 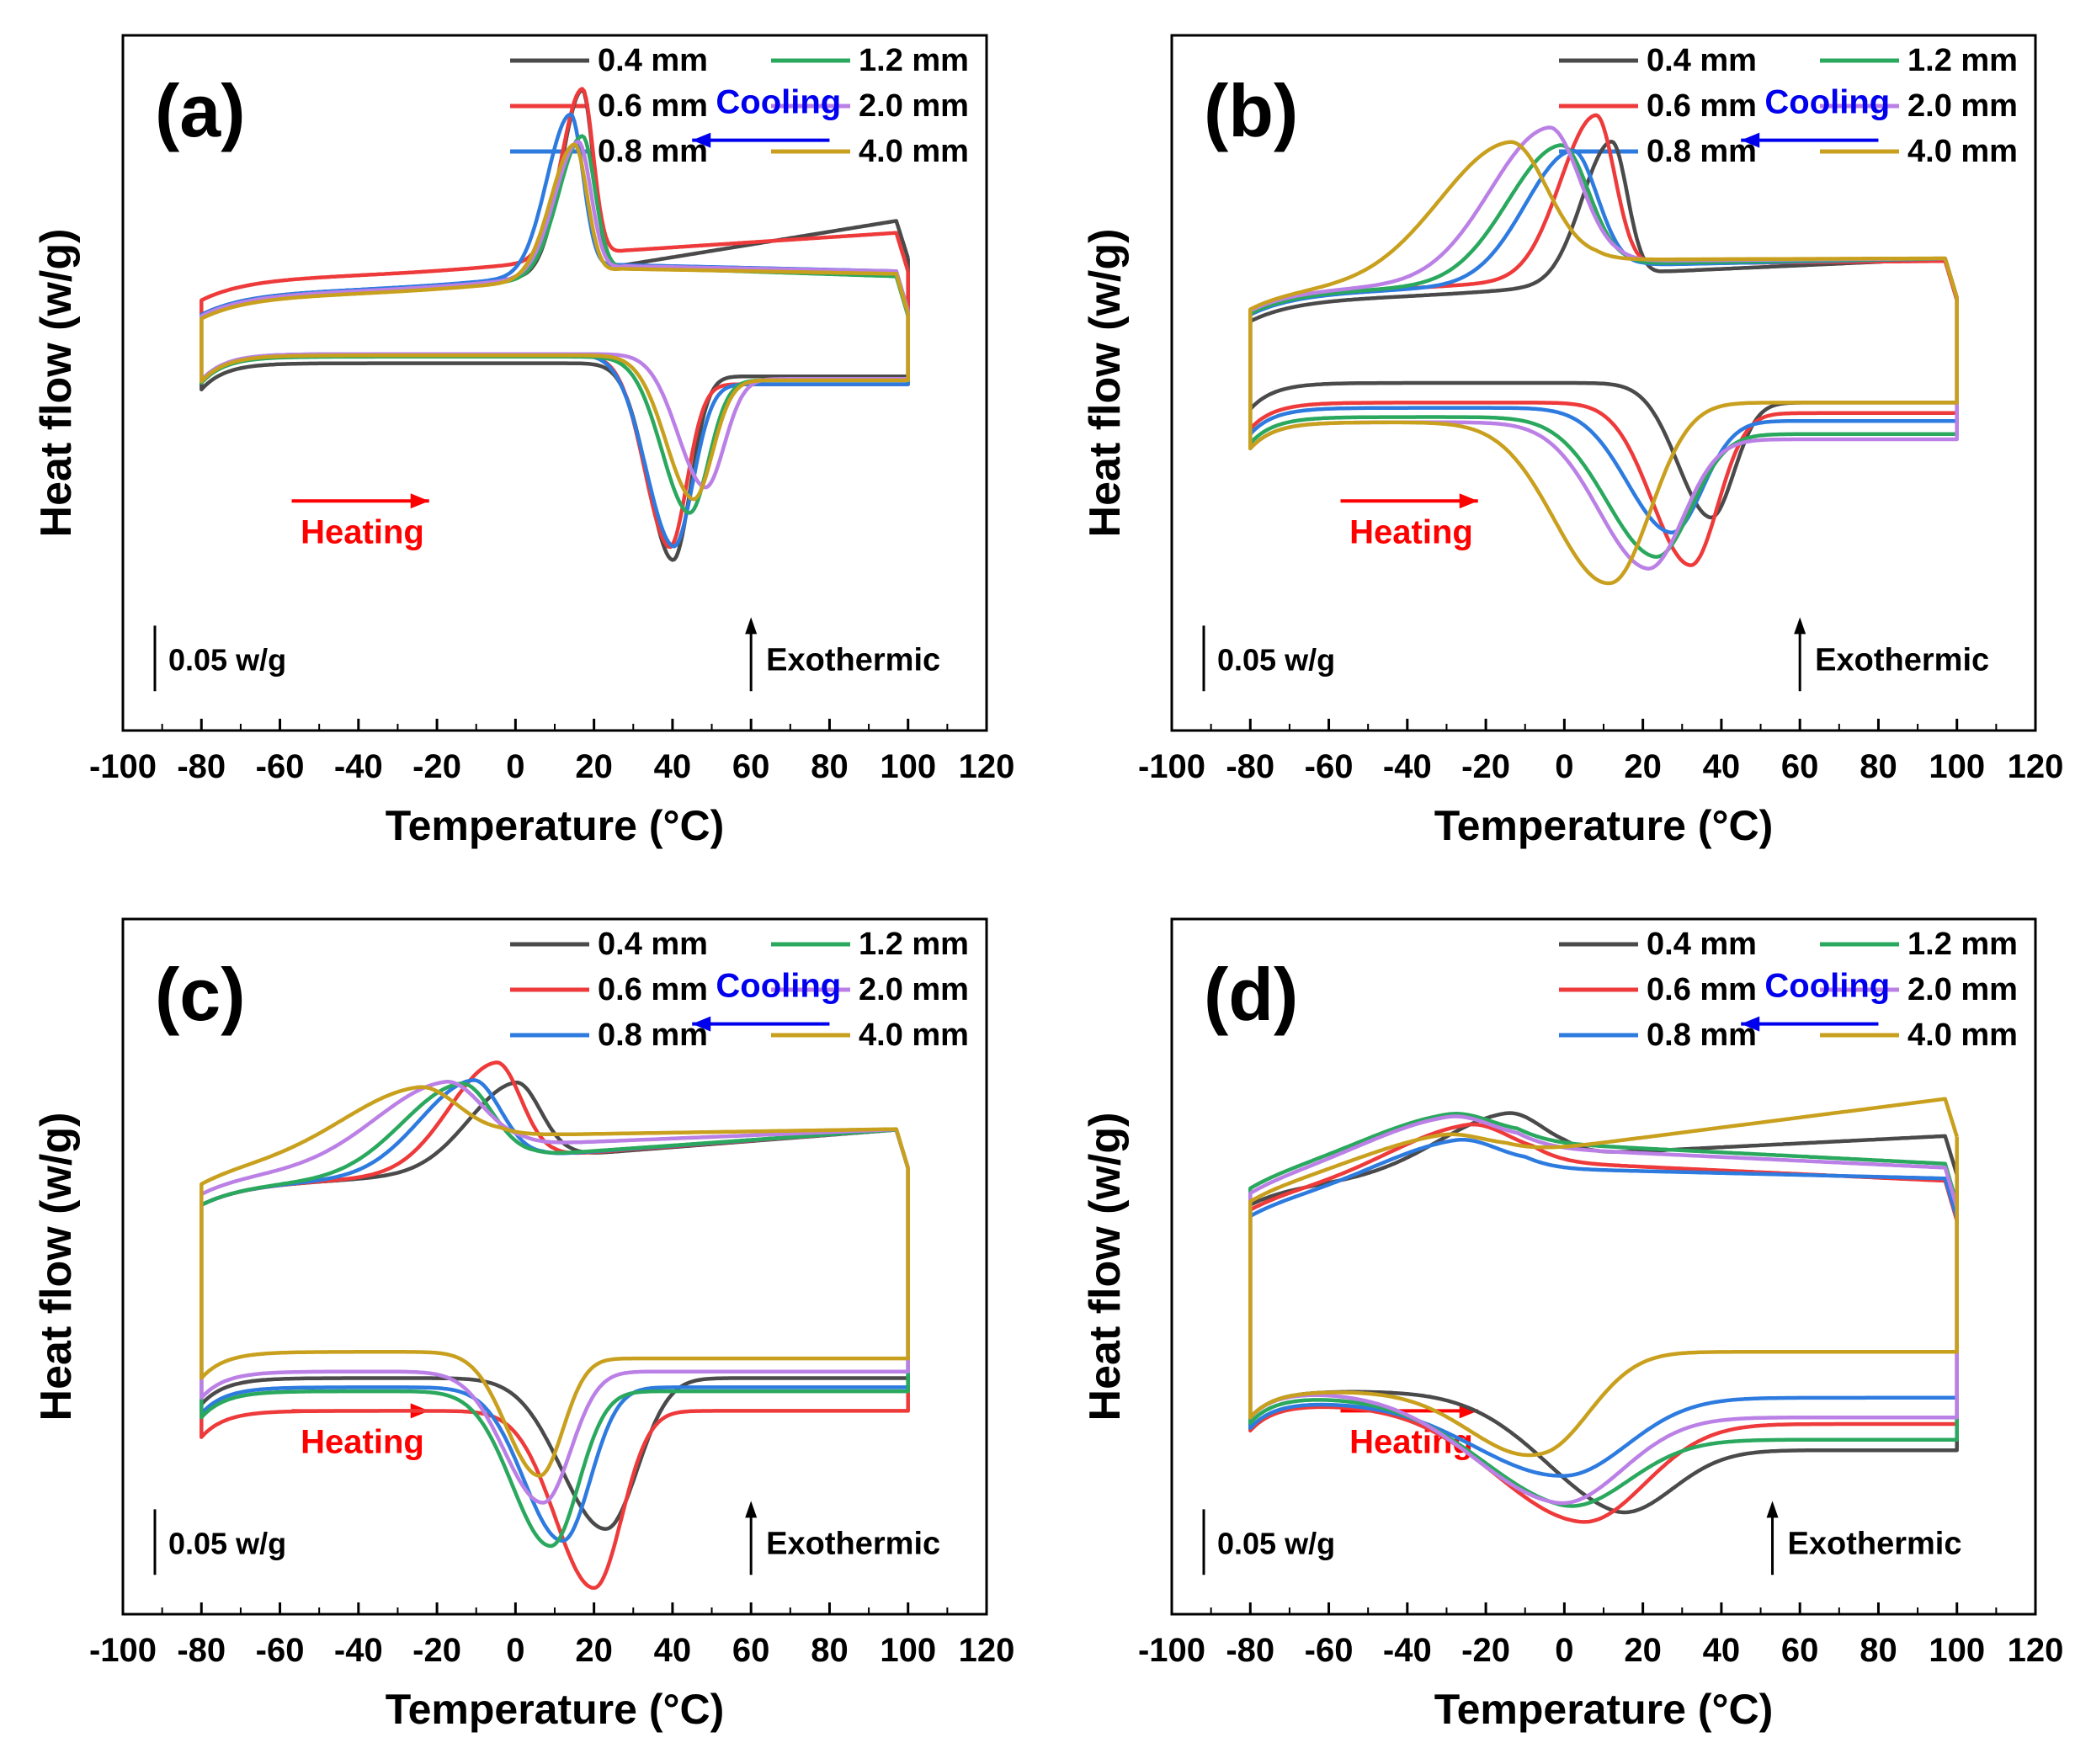 I want to click on panel-label: (a), so click(x=200, y=111).